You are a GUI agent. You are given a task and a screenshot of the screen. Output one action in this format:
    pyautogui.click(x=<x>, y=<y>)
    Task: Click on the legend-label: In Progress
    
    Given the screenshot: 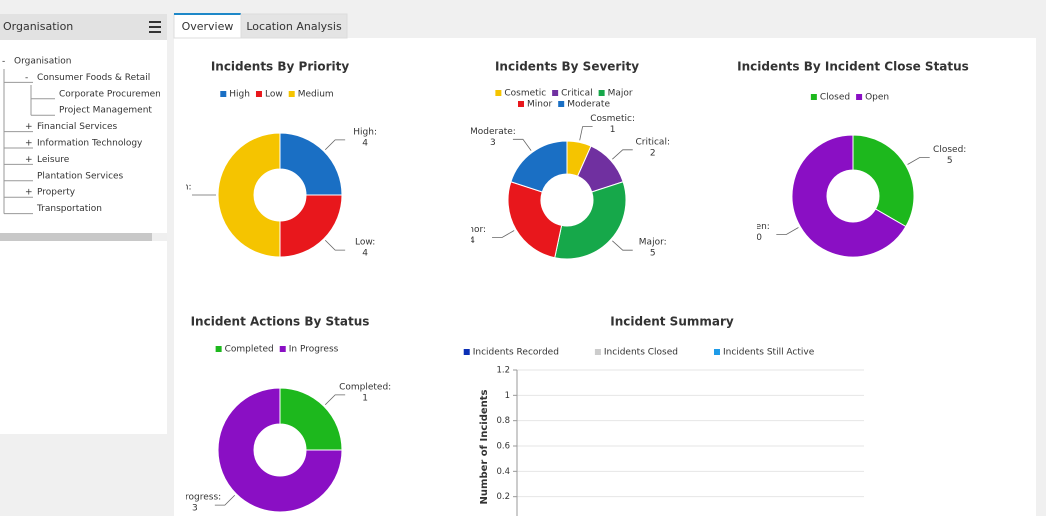 What is the action you would take?
    pyautogui.click(x=314, y=350)
    